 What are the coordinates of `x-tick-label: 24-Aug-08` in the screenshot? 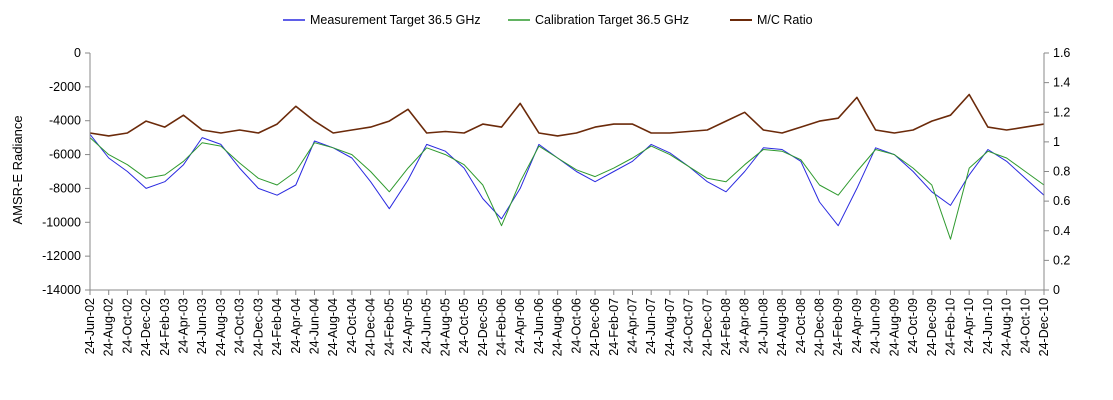 It's located at (782, 327).